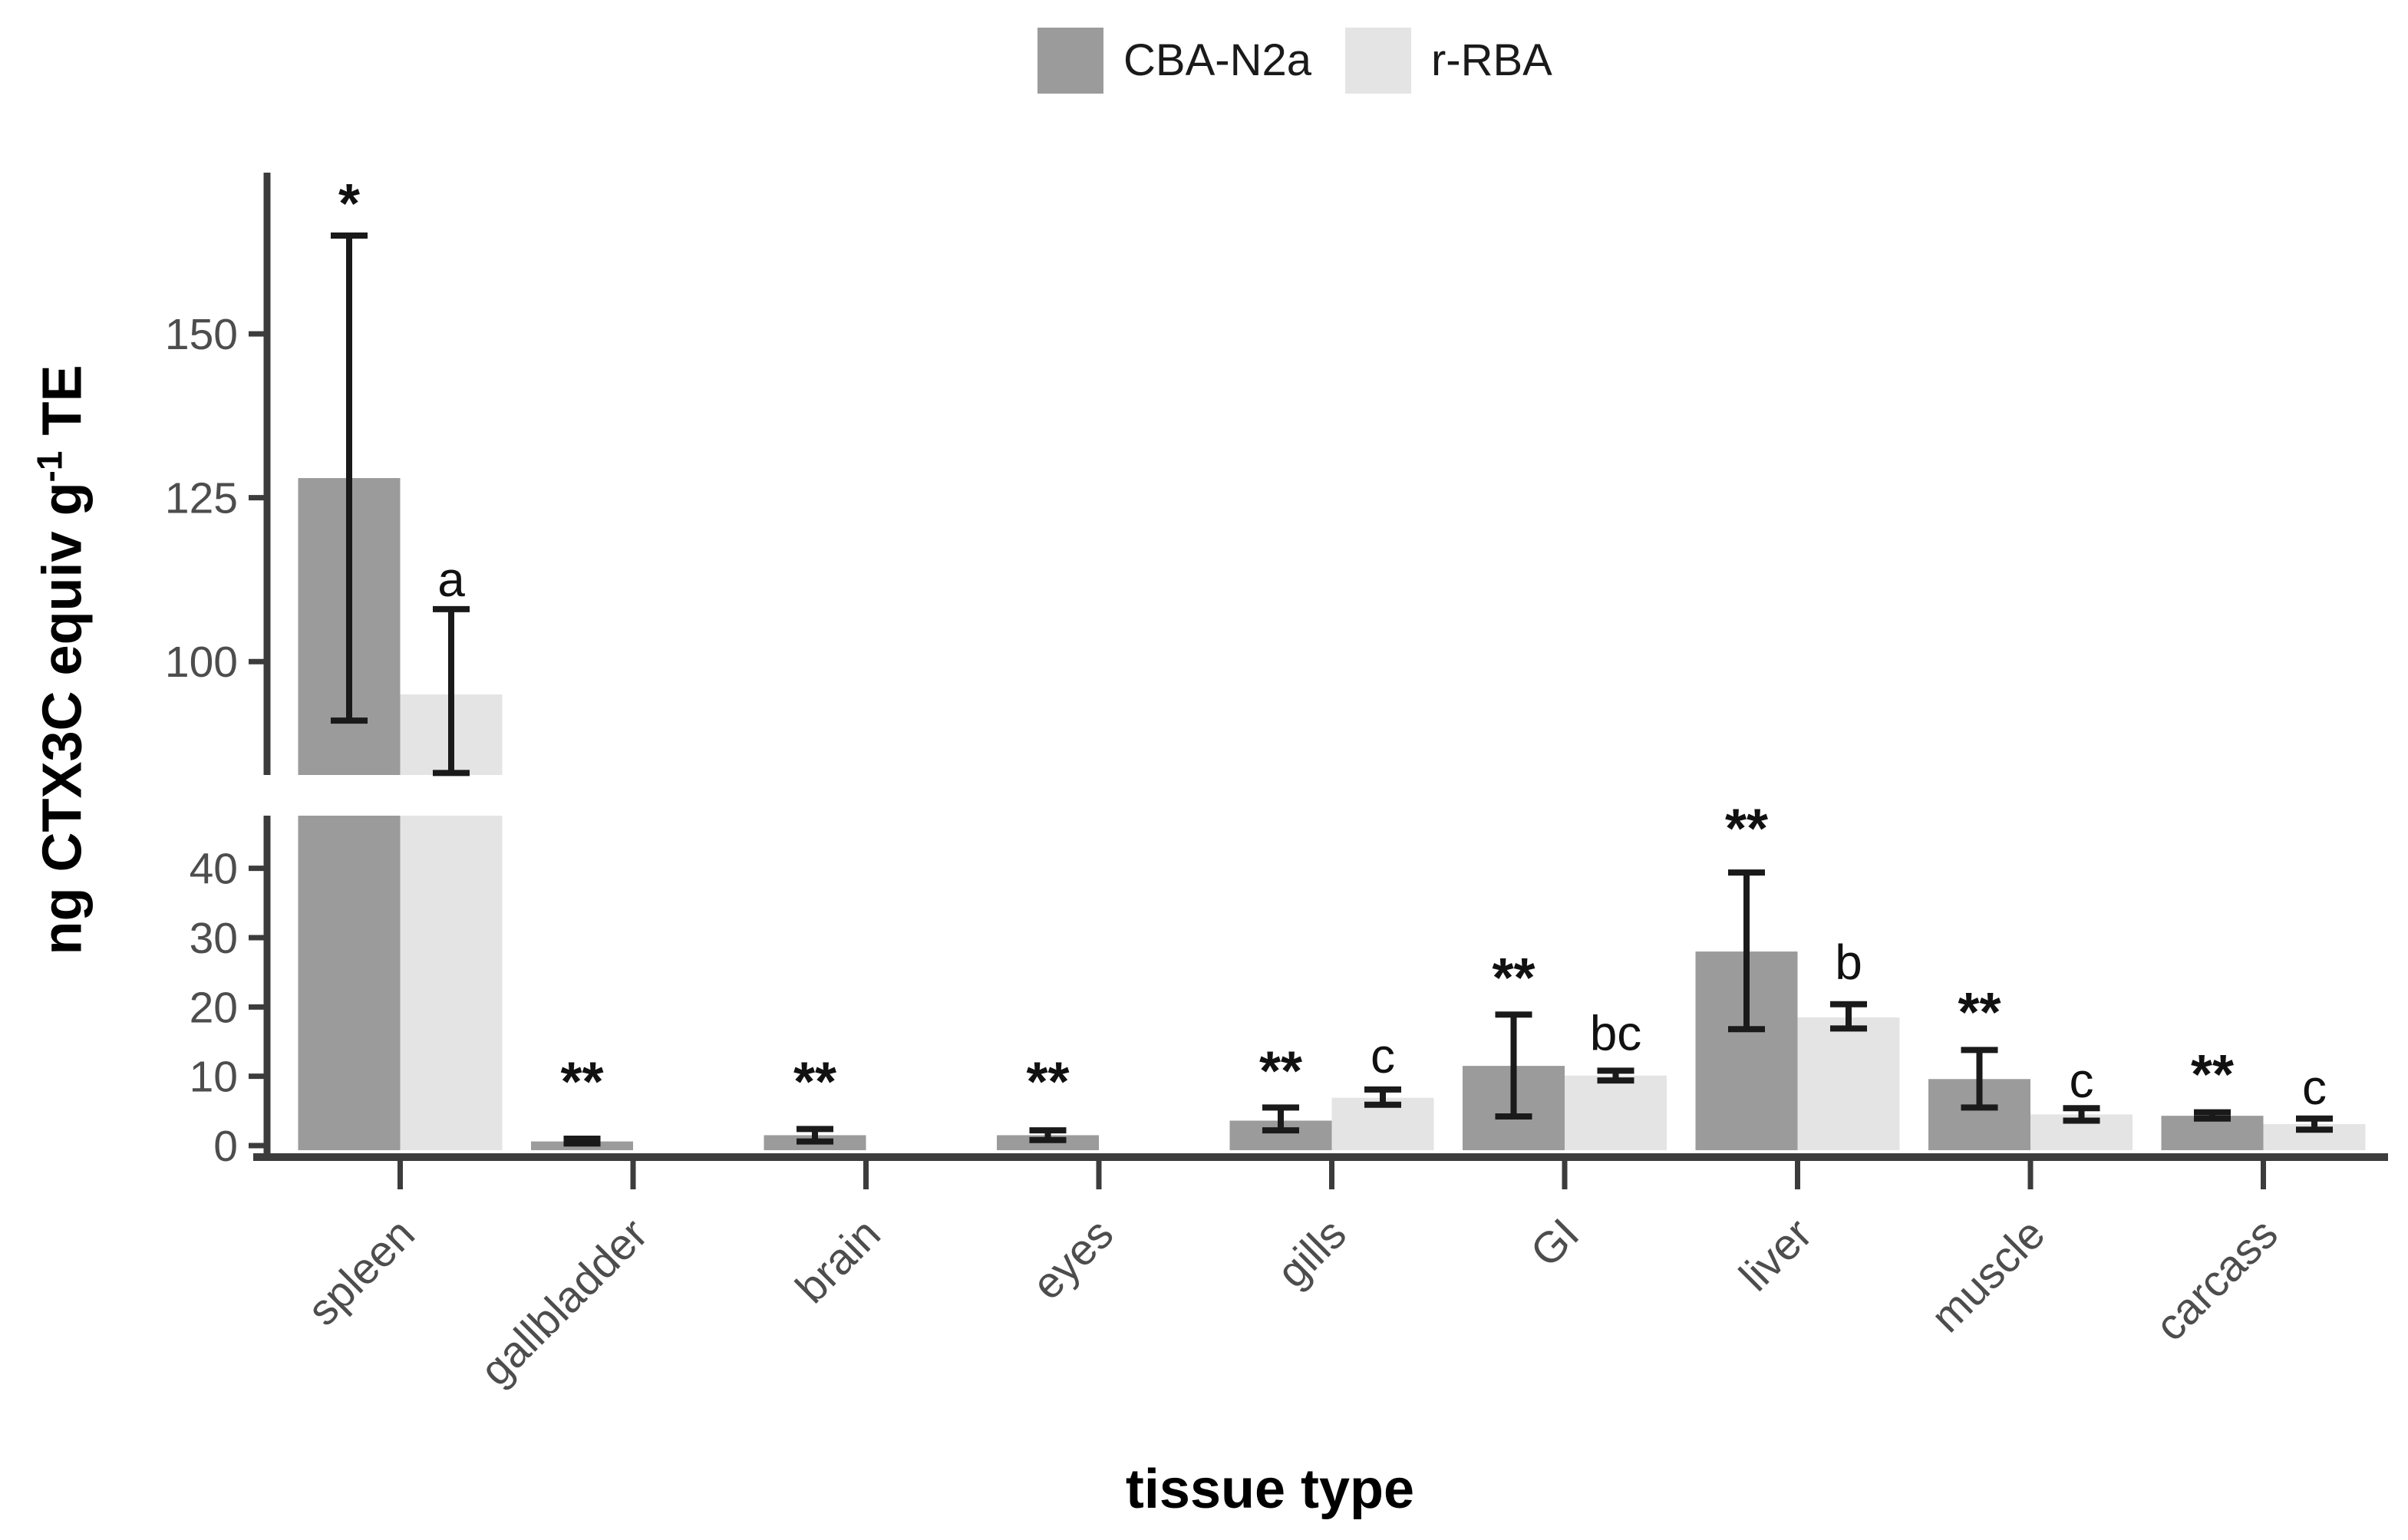  I want to click on annotation-gallbladder-cba-n2a: **, so click(581, 1082).